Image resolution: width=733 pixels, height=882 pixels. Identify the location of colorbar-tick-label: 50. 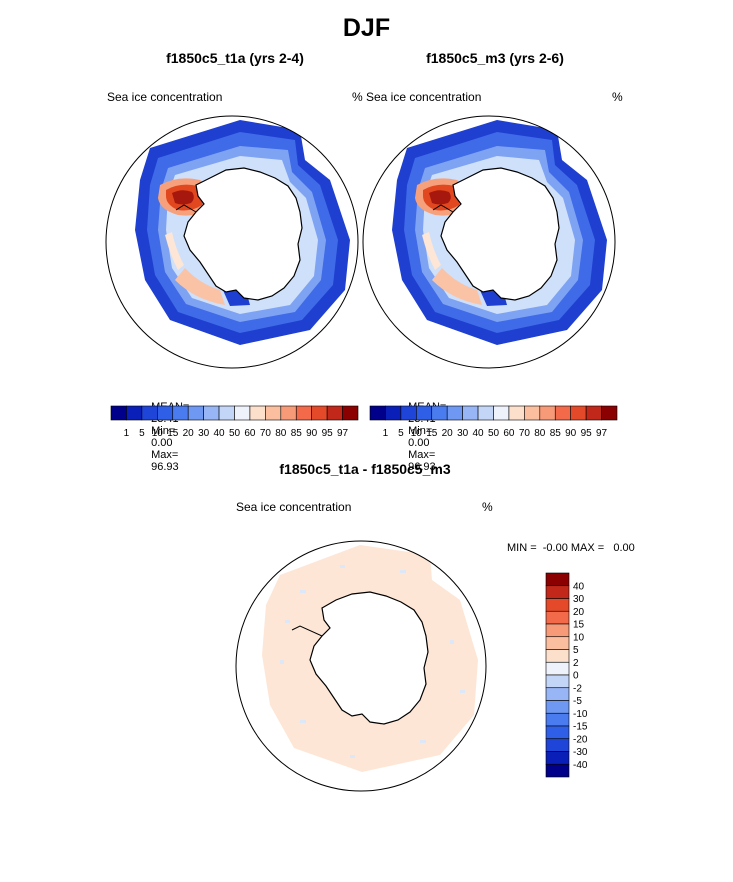
(235, 433).